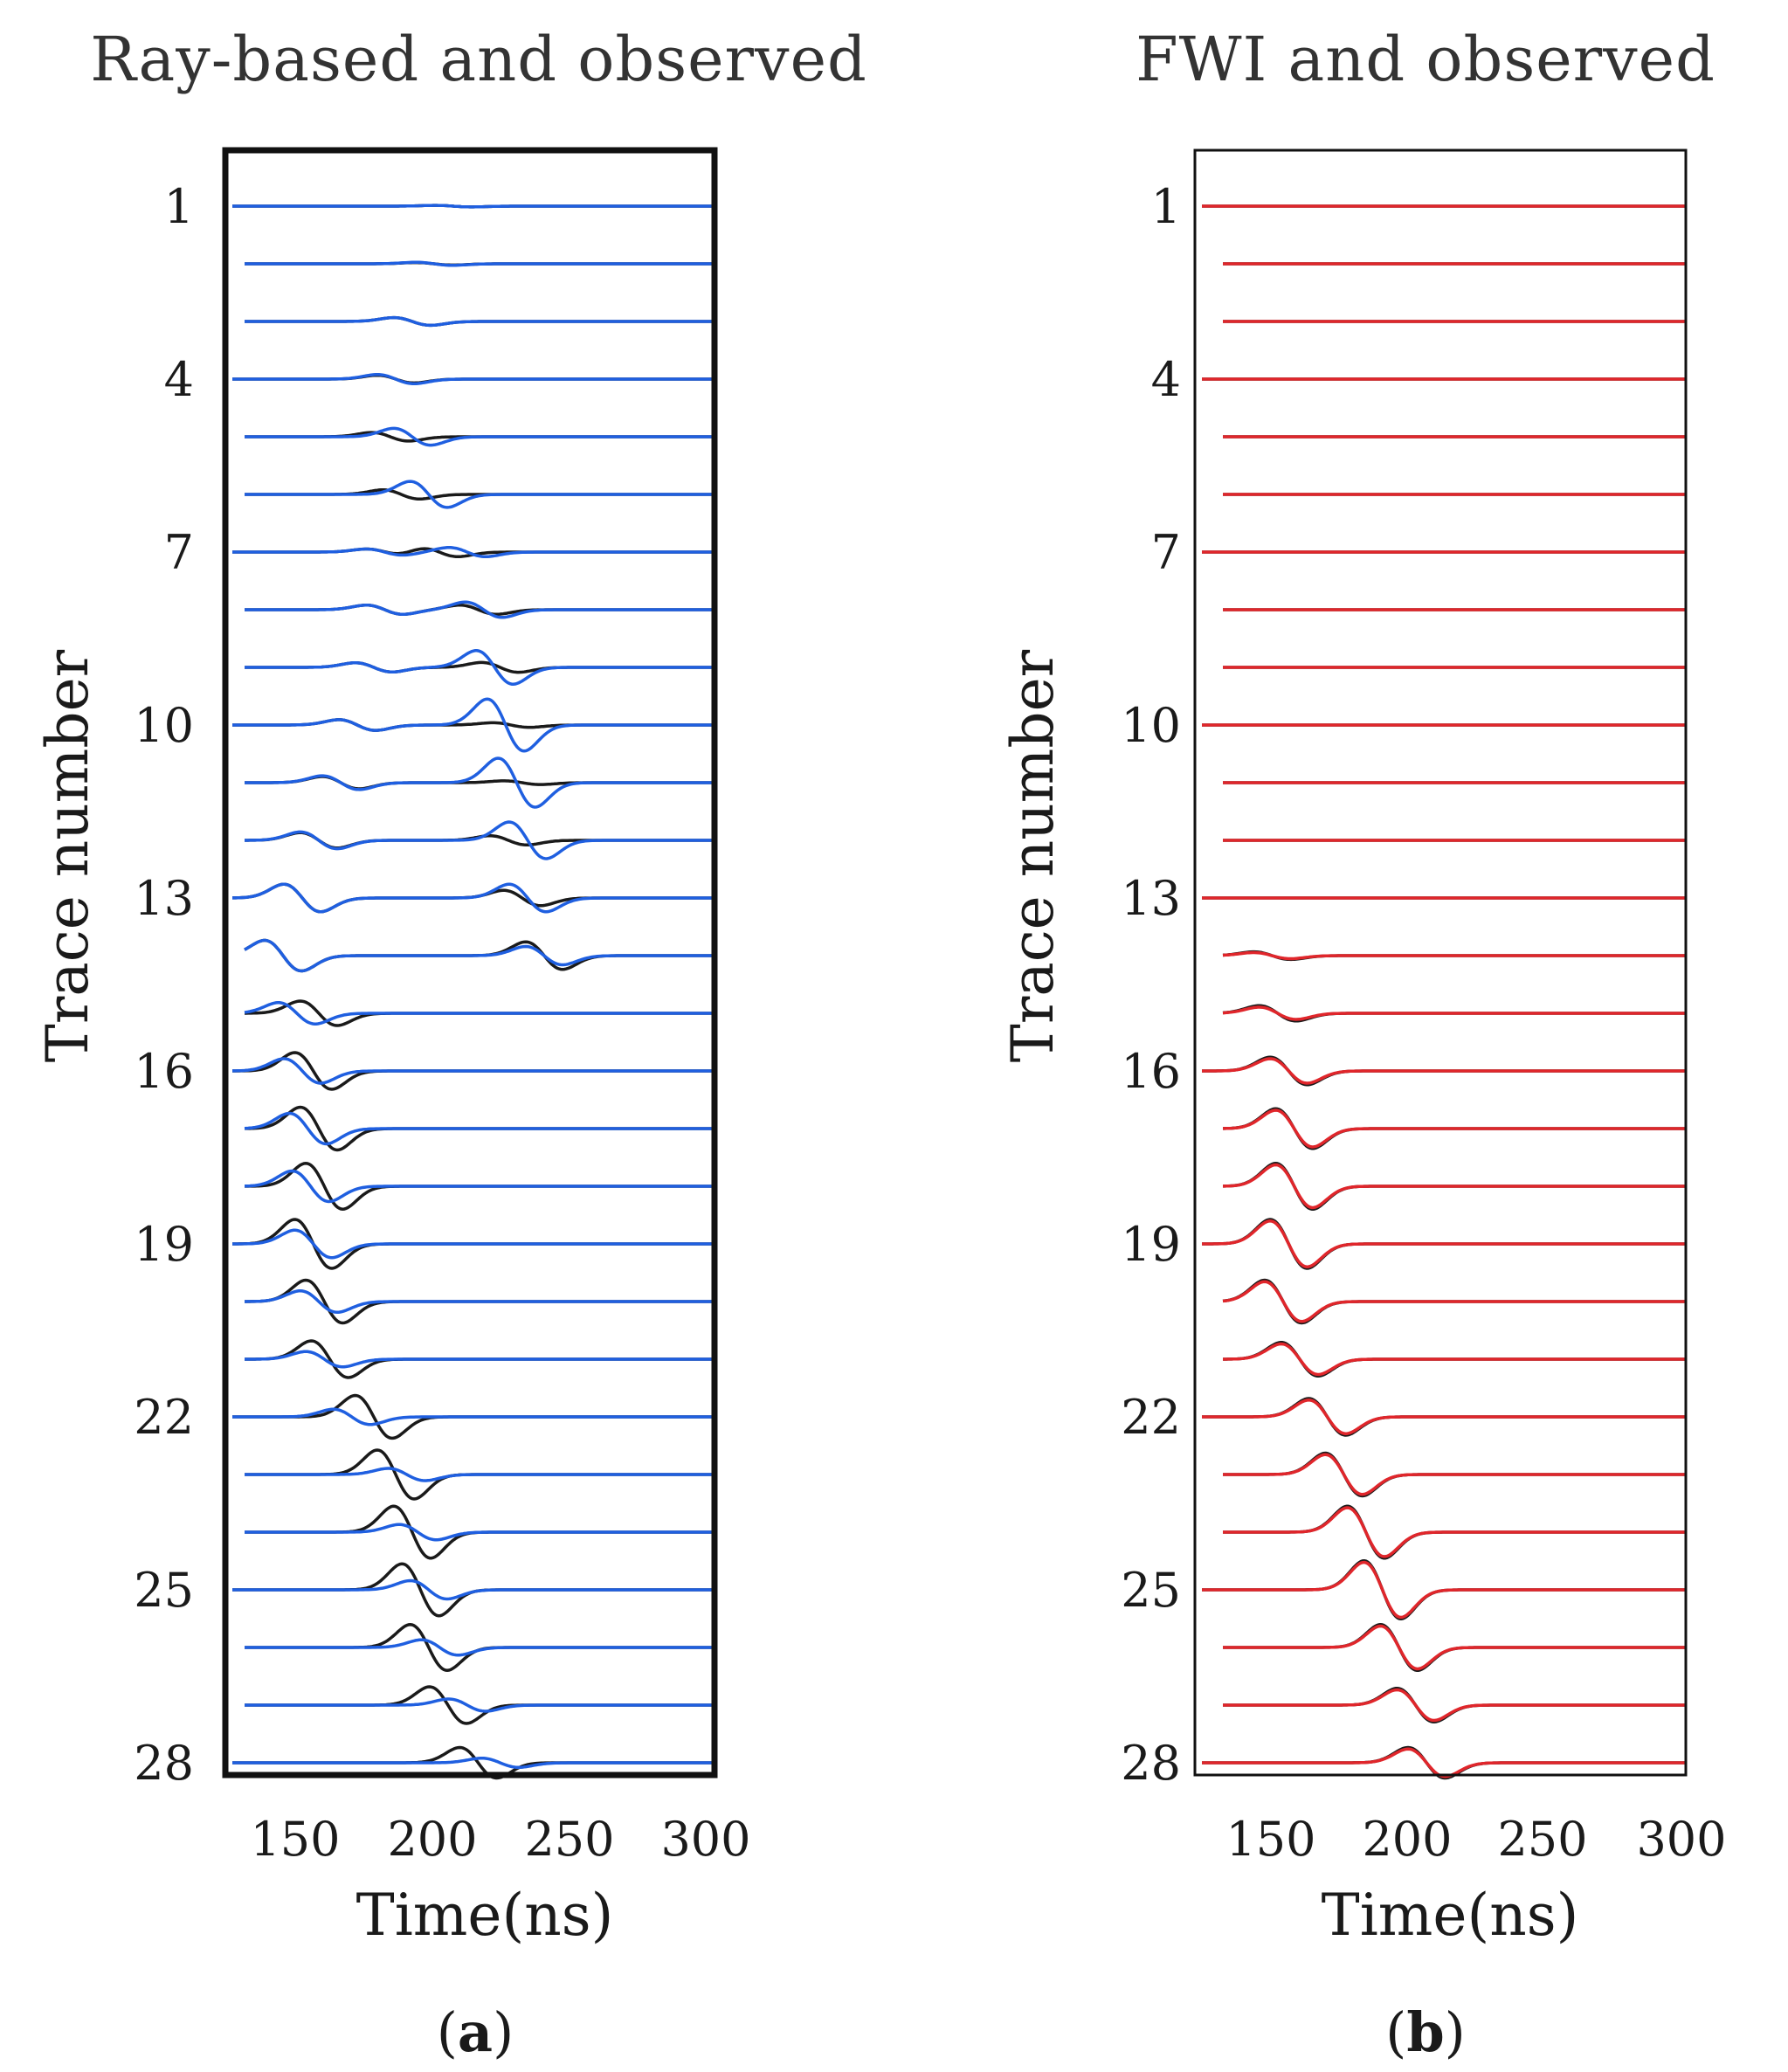 The height and width of the screenshot is (2072, 1788). What do you see at coordinates (1151, 1071) in the screenshot?
I see `panel-b-ytick-label: 16` at bounding box center [1151, 1071].